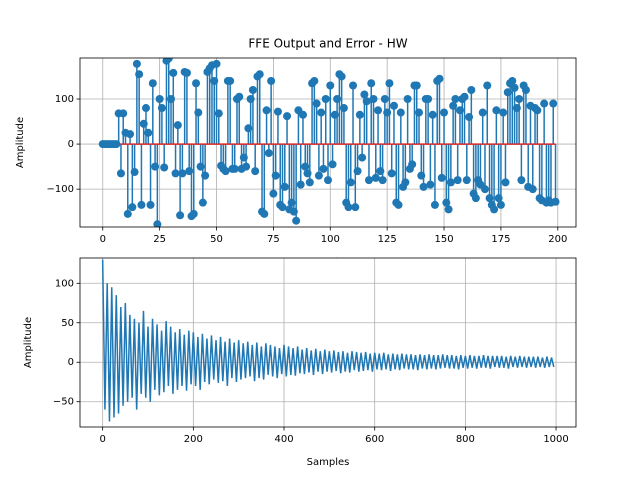  What do you see at coordinates (328, 462) in the screenshot?
I see `x-axis-label: Samples` at bounding box center [328, 462].